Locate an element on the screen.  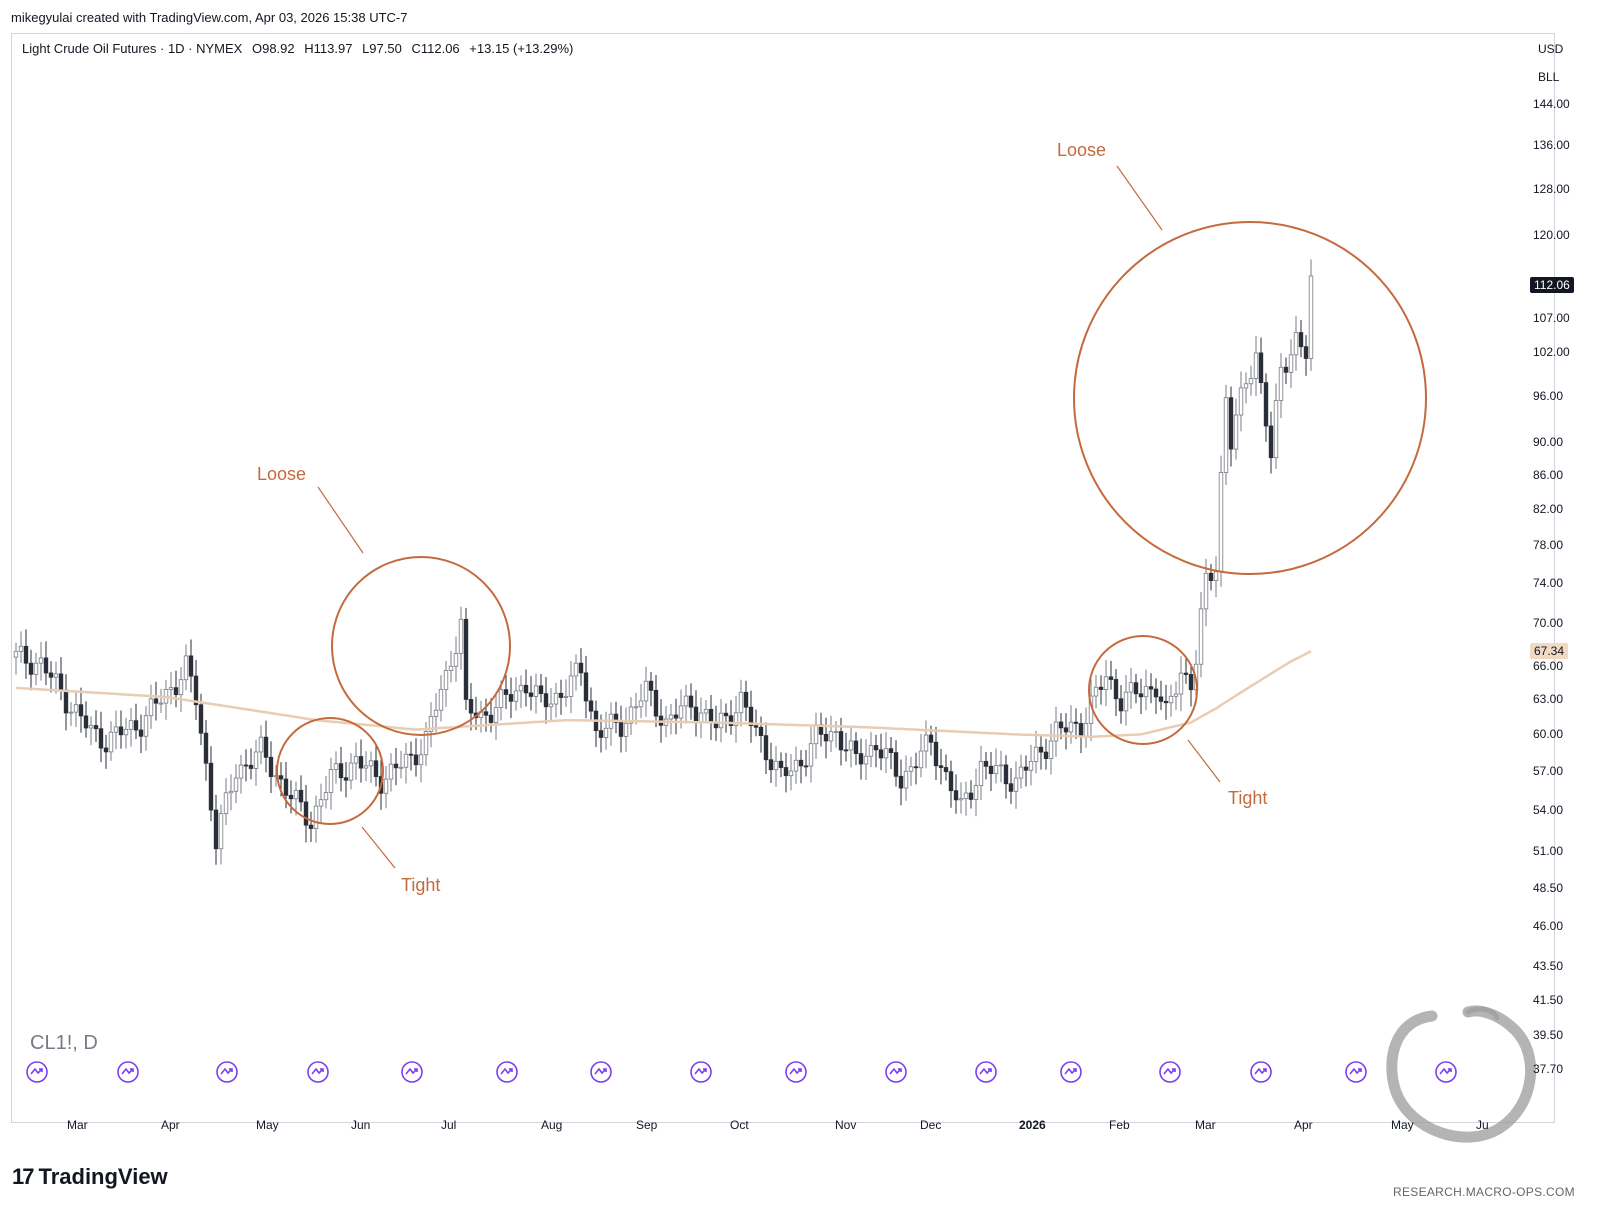
unit-label: BLL is located at coordinates (1549, 77).